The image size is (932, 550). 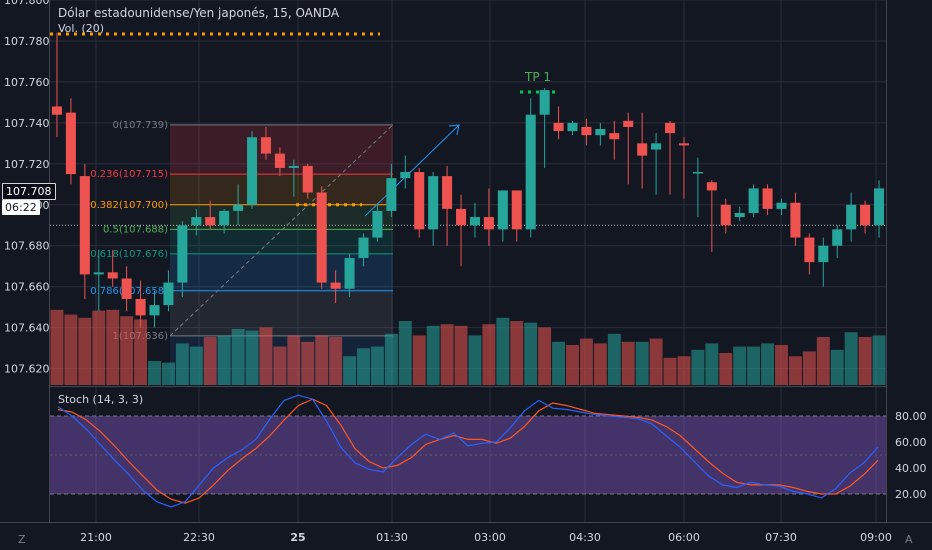 I want to click on time-tick-label: 21:00, so click(x=96, y=537).